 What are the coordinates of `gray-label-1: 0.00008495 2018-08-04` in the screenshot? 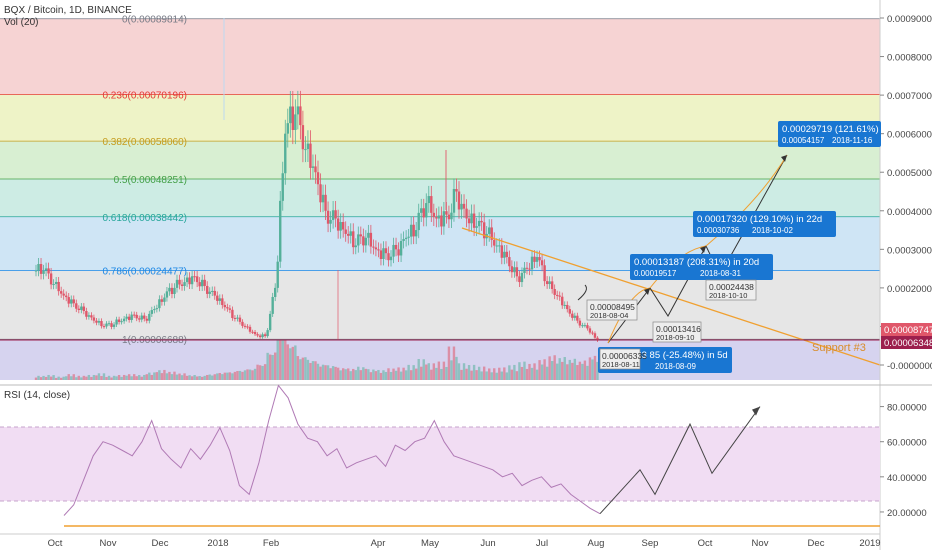 It's located at (612, 310).